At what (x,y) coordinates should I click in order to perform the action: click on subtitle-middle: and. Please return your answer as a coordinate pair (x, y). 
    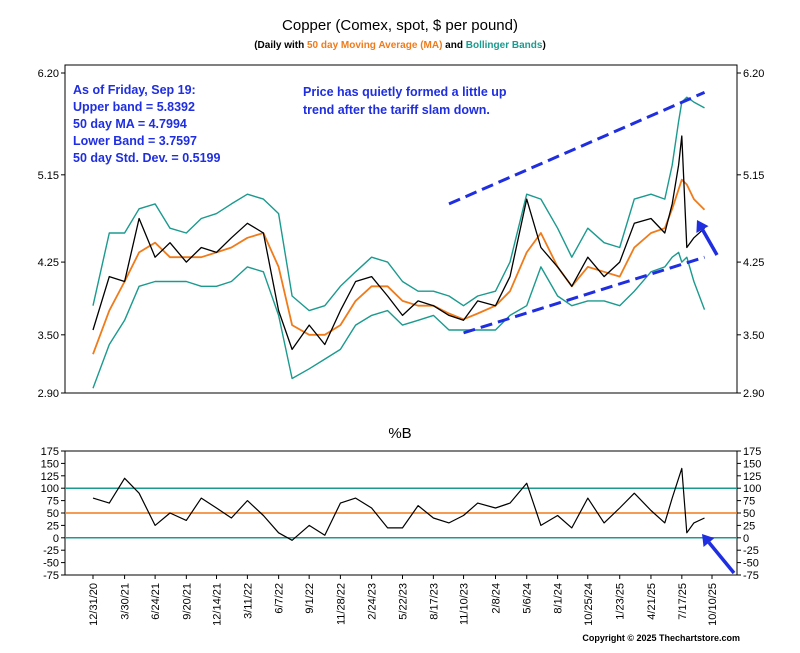
    Looking at the image, I should click on (453, 45).